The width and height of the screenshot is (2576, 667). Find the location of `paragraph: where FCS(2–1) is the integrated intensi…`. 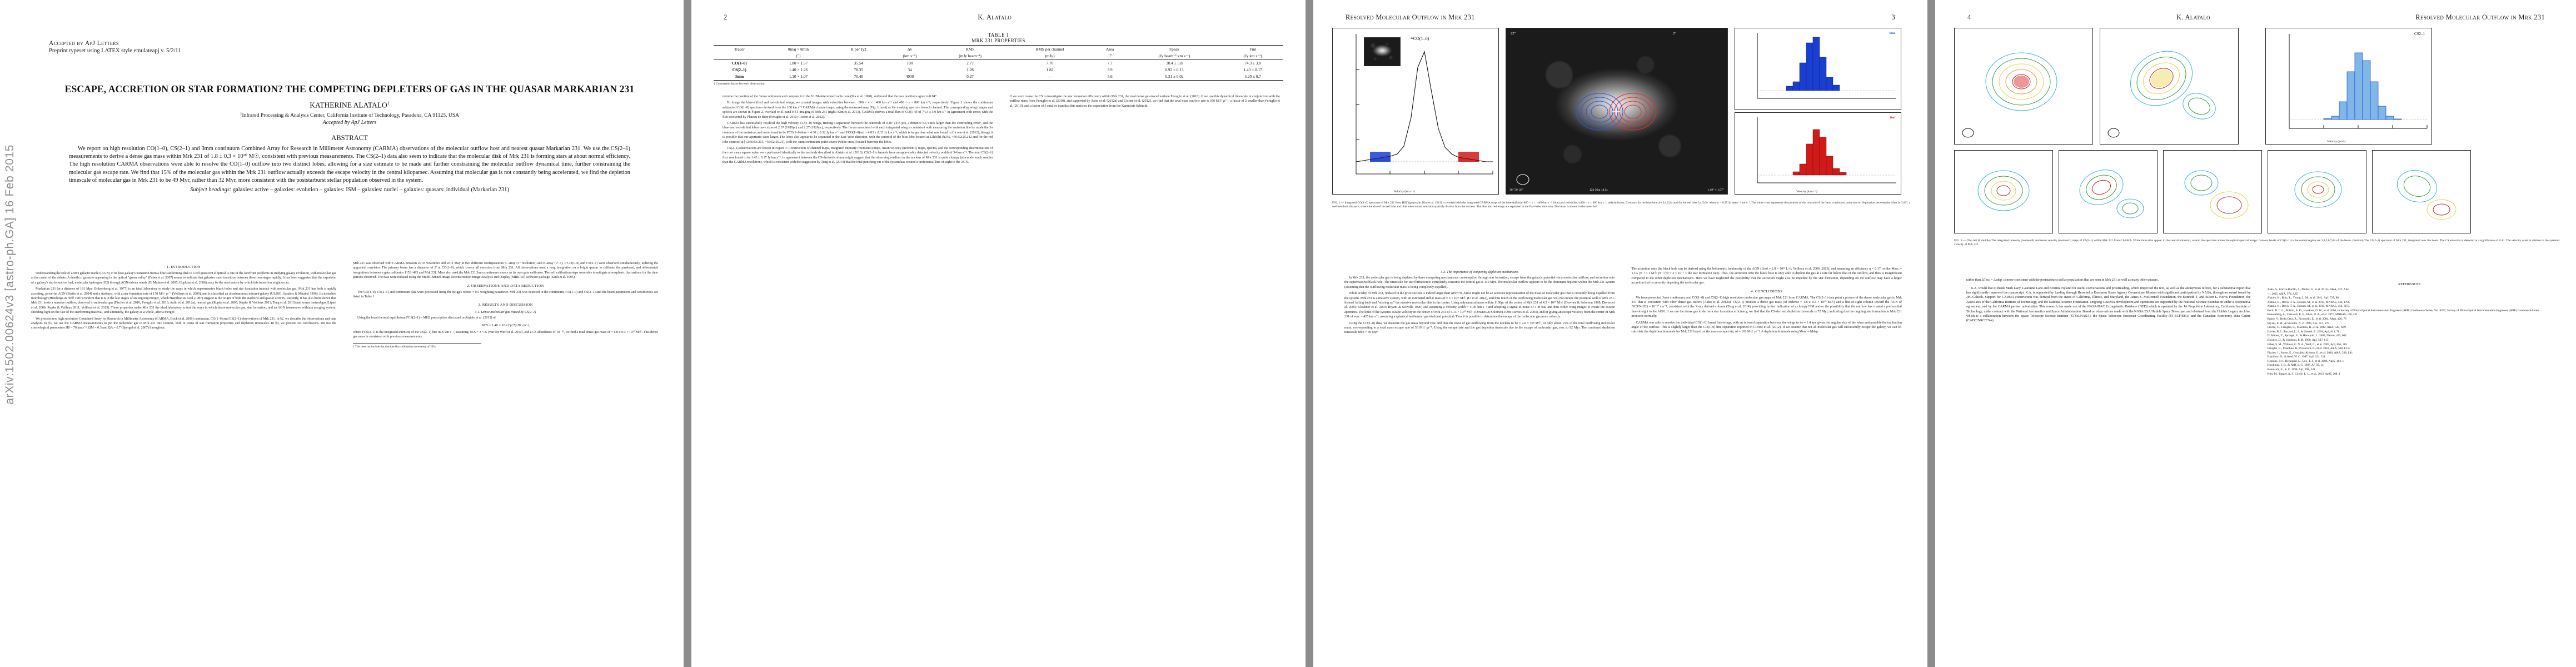

paragraph: where FCS(2–1) is the integrated intensi… is located at coordinates (505, 334).